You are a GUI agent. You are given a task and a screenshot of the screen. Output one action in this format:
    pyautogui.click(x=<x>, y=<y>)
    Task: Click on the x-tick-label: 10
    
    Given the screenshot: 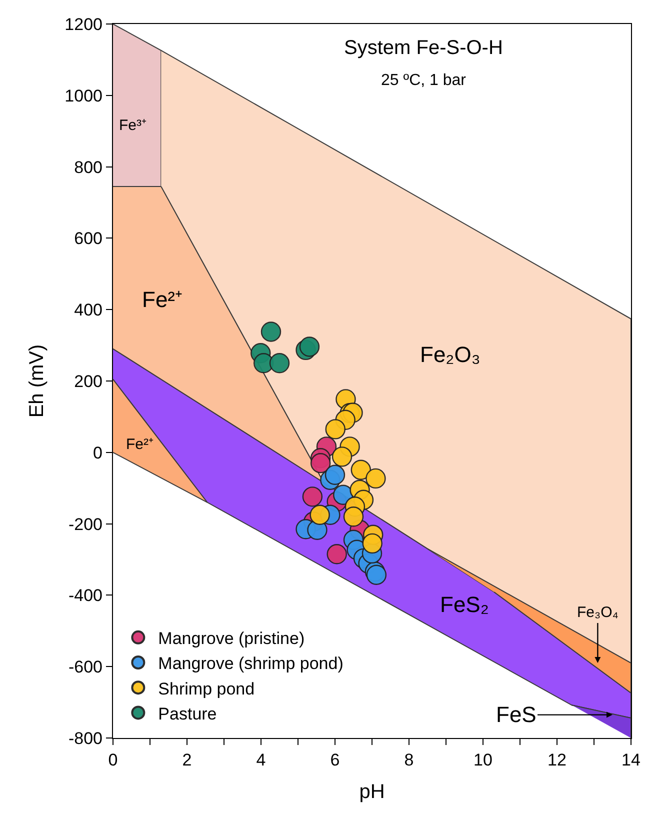 What is the action you would take?
    pyautogui.click(x=483, y=760)
    